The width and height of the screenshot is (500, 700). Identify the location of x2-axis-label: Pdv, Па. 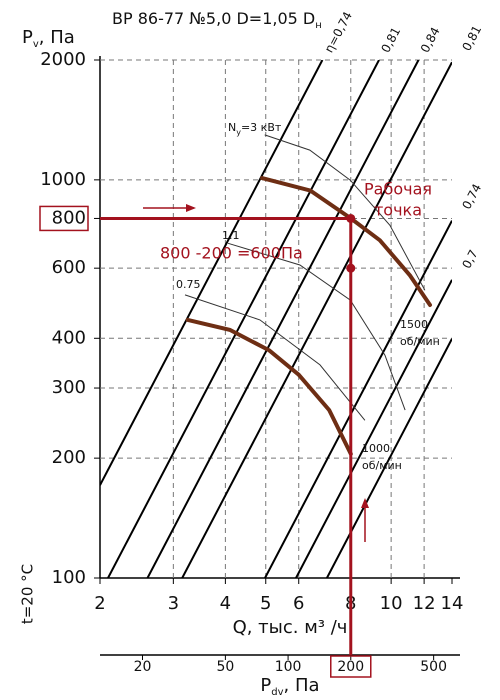
(289, 686).